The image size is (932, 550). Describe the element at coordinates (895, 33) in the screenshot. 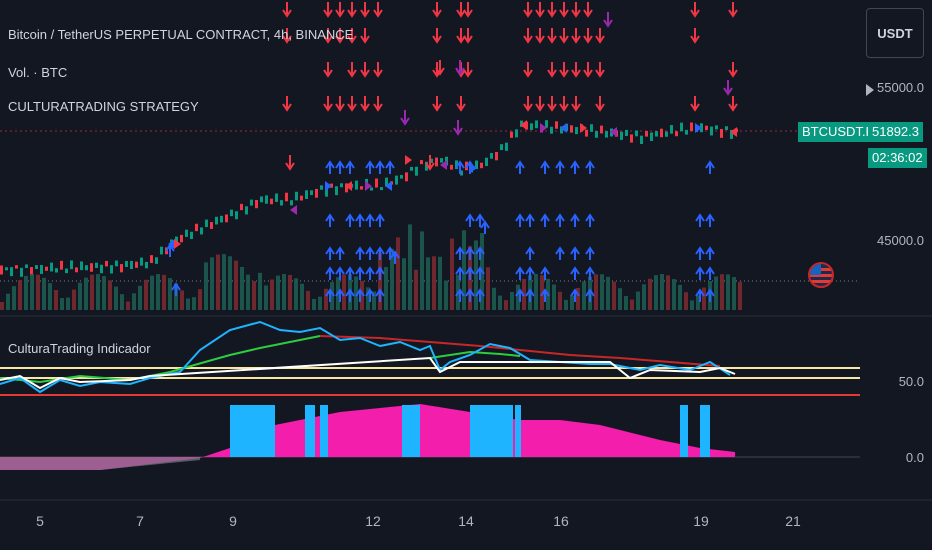

I see `currency-button: USDT` at that location.